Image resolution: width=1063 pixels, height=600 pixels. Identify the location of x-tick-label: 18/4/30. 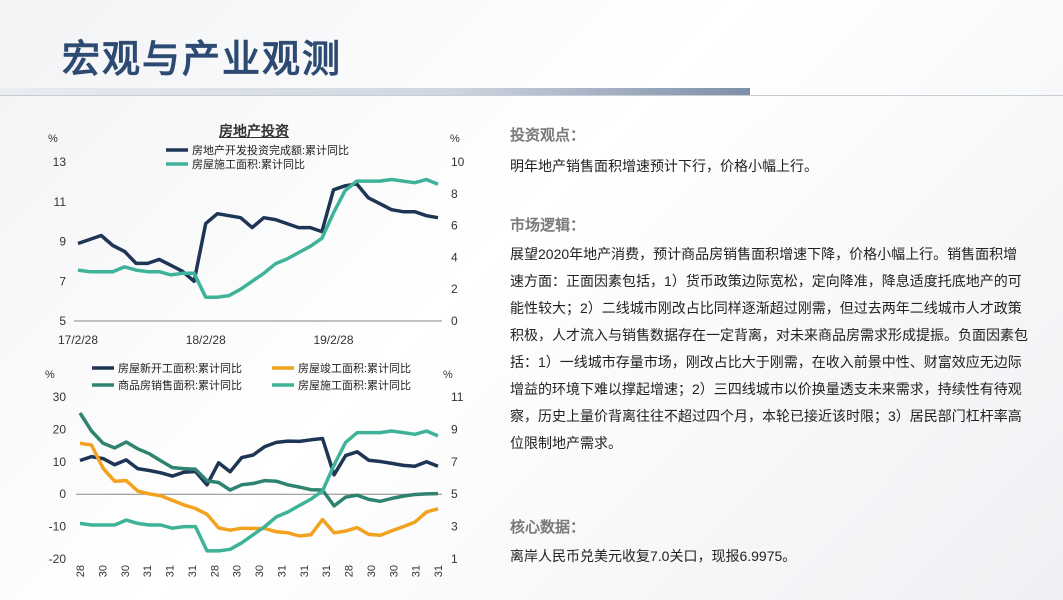
(238, 571).